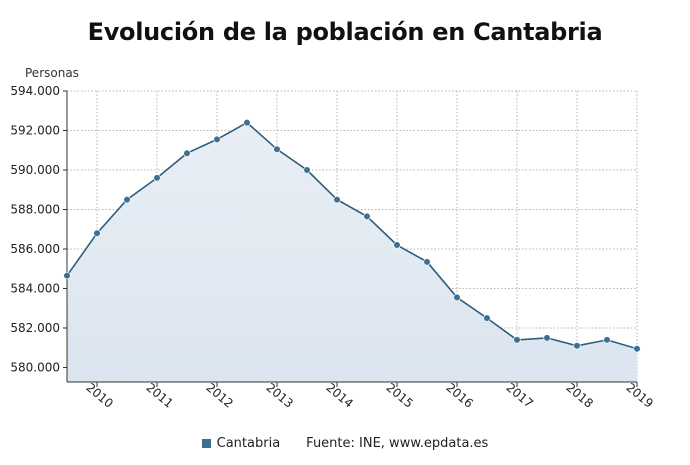  Describe the element at coordinates (35, 328) in the screenshot. I see `y-tick-label: 582.000` at that location.